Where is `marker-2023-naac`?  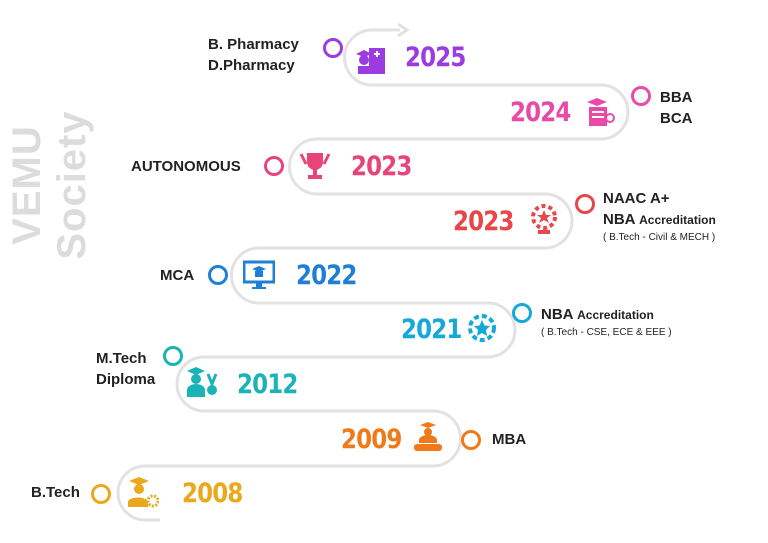
marker-2023-naac is located at coordinates (585, 204).